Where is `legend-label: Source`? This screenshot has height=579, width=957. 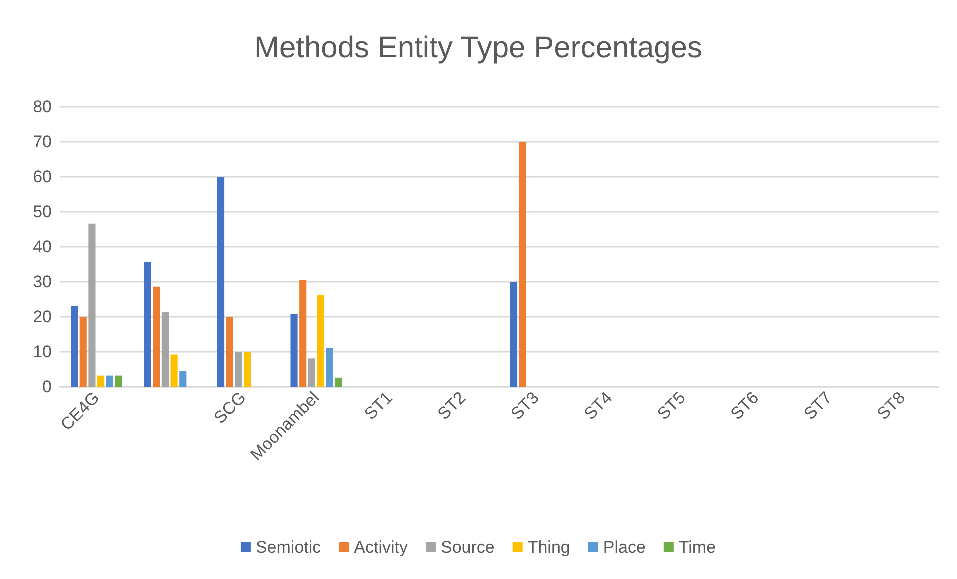 legend-label: Source is located at coordinates (467, 547).